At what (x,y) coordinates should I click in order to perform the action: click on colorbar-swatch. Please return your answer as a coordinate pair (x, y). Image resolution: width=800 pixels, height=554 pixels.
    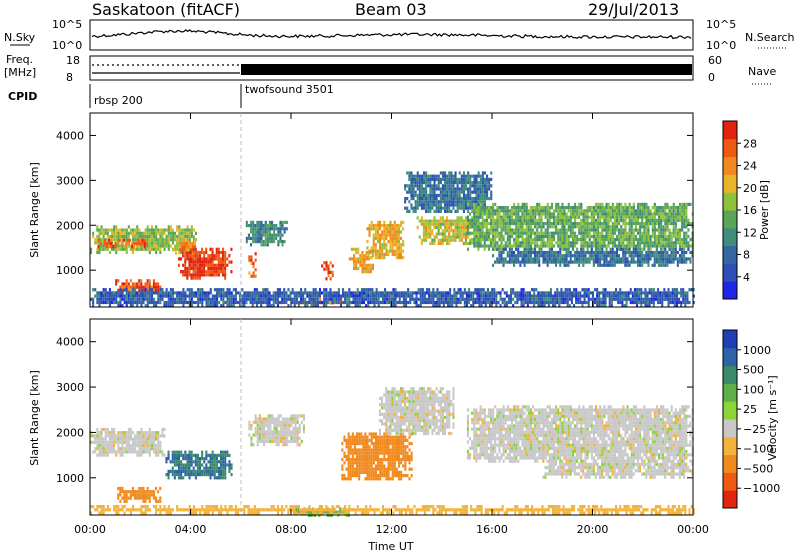
    Looking at the image, I should click on (730, 165).